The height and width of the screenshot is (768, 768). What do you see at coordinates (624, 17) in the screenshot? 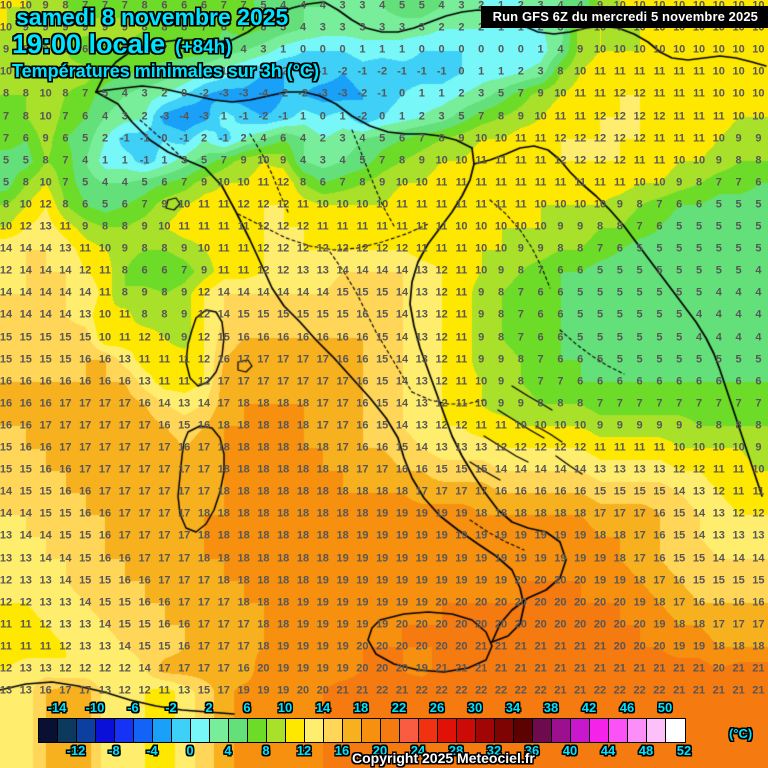
I see `model-run-banner: Run GFS 6Z du mercredi 5 novembre 2025` at bounding box center [624, 17].